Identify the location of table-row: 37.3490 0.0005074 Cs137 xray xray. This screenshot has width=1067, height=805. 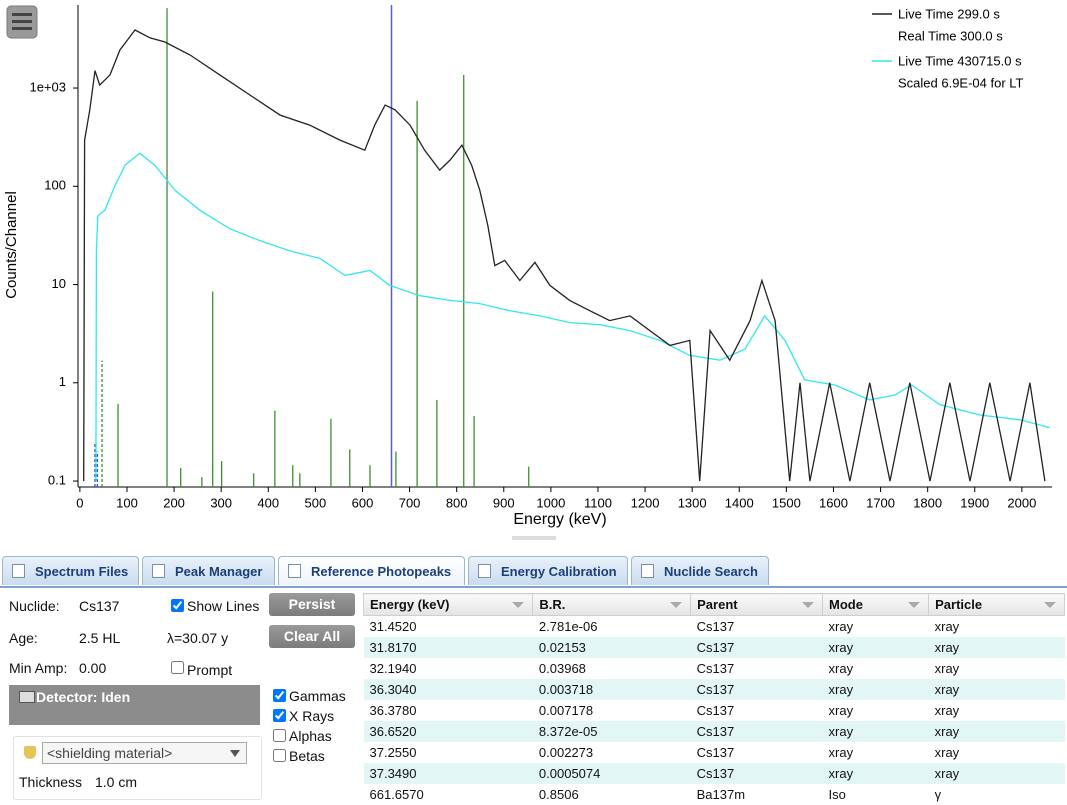
(714, 773).